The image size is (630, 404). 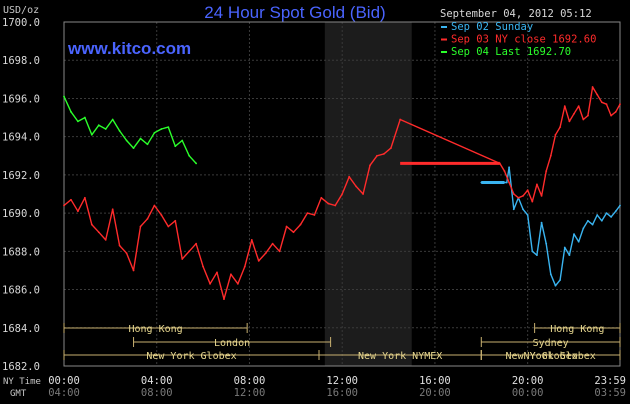 What do you see at coordinates (511, 52) in the screenshot?
I see `legend-label: Sep 04 Last 1692.70` at bounding box center [511, 52].